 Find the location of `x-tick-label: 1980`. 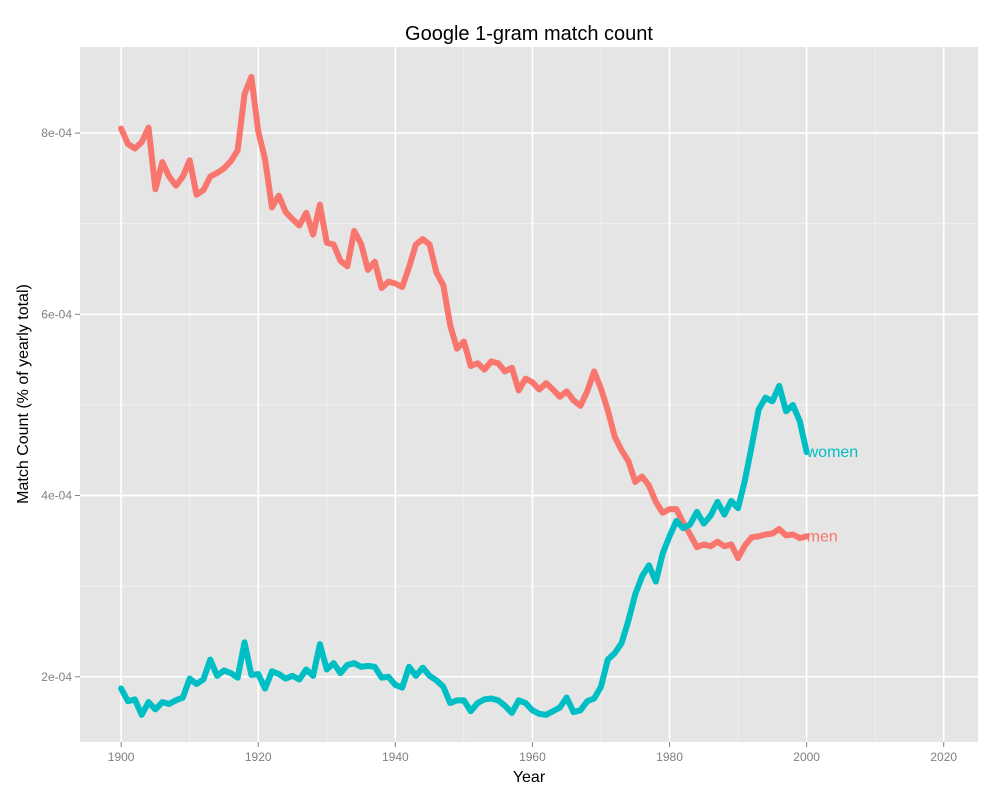

x-tick-label: 1980 is located at coordinates (669, 757).